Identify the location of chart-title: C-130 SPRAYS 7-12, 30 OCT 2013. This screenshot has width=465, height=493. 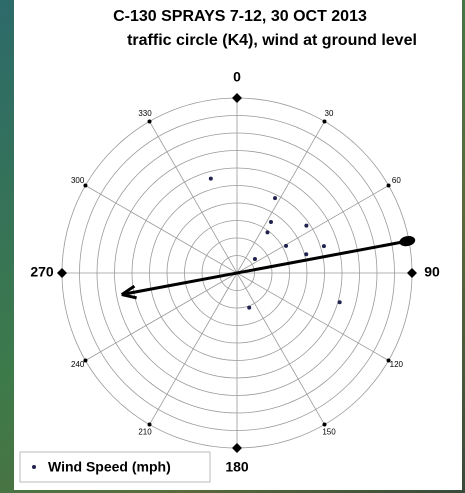
(240, 16).